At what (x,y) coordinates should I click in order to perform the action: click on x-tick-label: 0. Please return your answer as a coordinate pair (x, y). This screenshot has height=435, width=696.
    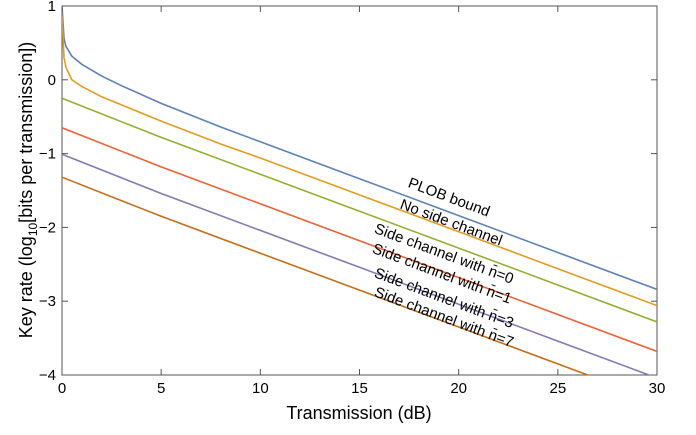
    Looking at the image, I should click on (62, 388).